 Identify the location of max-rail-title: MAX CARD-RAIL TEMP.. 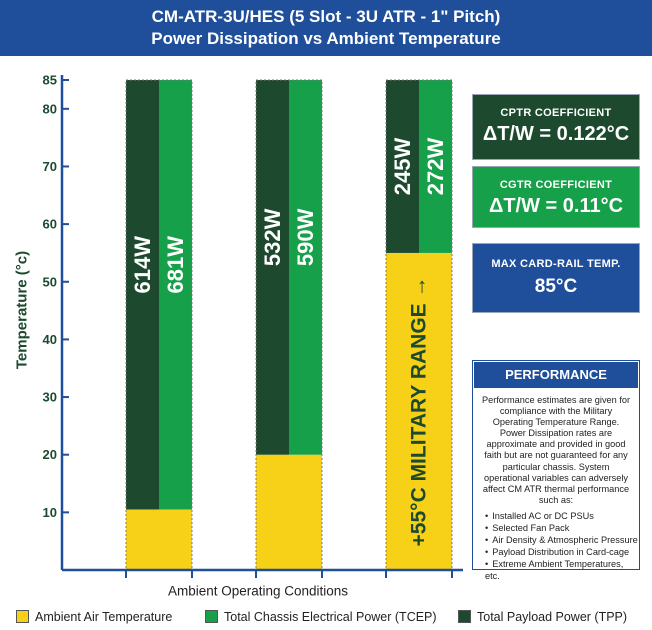
(556, 264).